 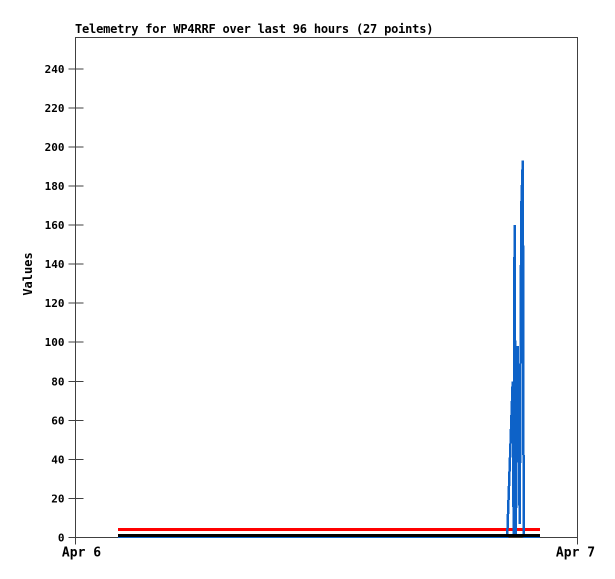 I want to click on y-tick-label: 0, so click(x=61, y=538).